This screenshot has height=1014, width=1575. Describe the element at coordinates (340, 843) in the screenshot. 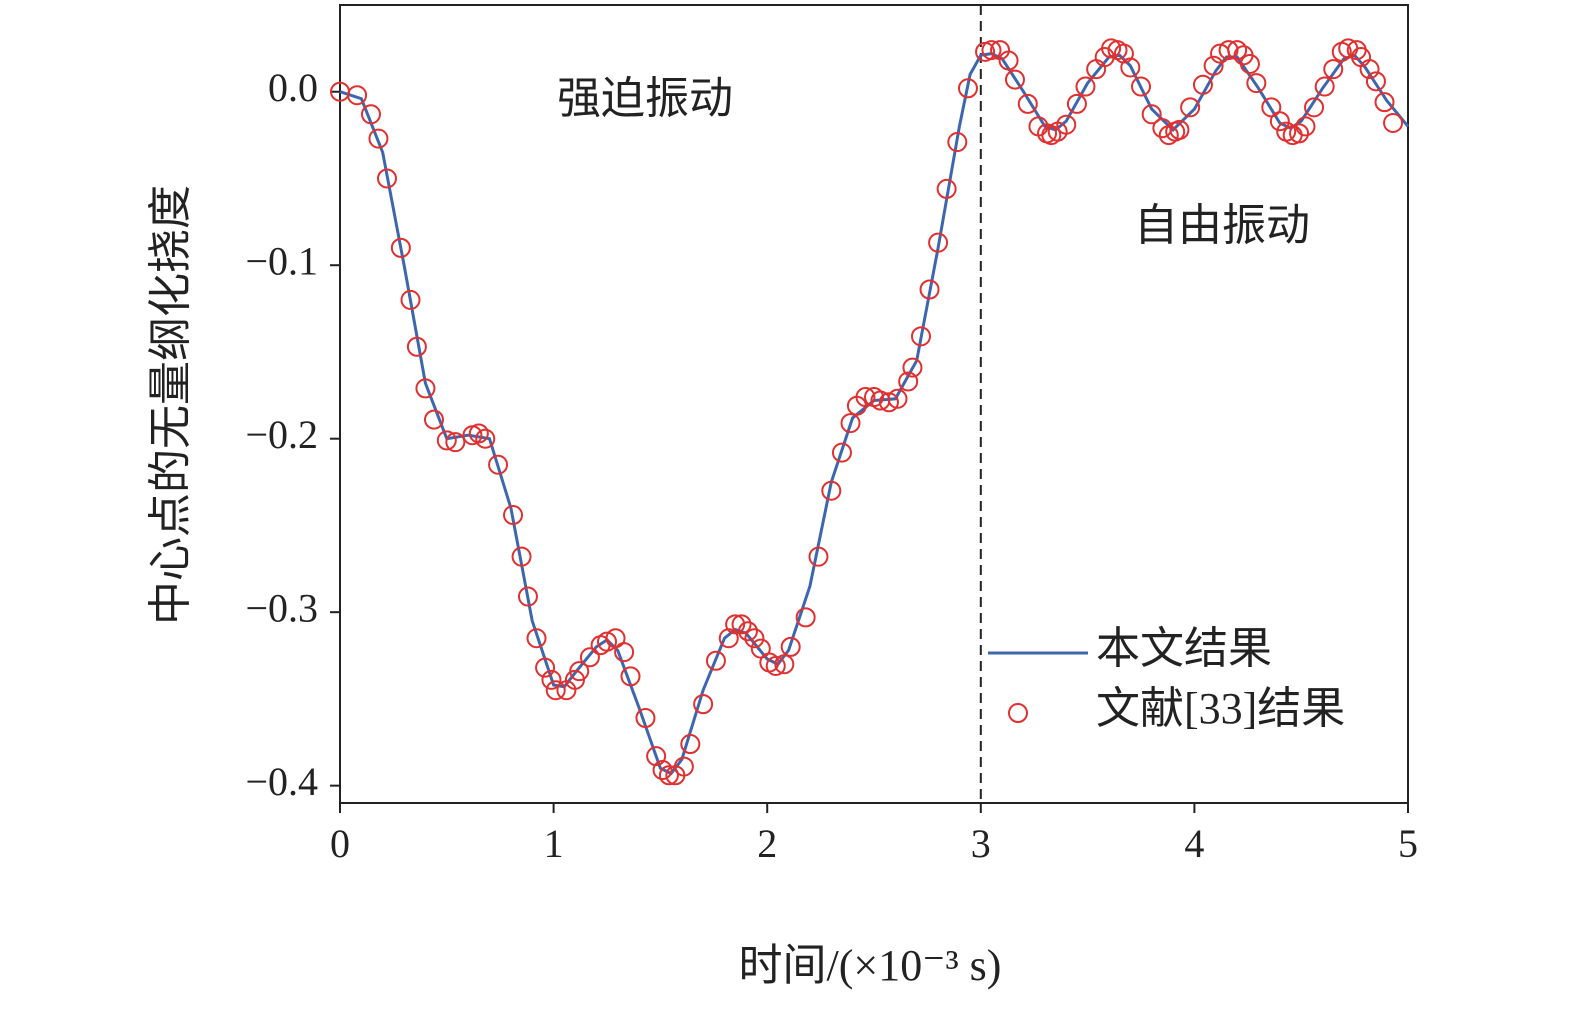

I see `x-tick-label: 0` at that location.